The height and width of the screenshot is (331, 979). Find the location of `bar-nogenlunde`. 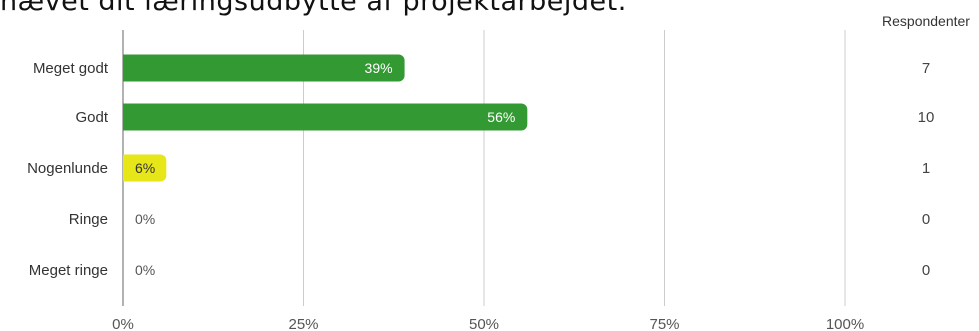

bar-nogenlunde is located at coordinates (145, 168).